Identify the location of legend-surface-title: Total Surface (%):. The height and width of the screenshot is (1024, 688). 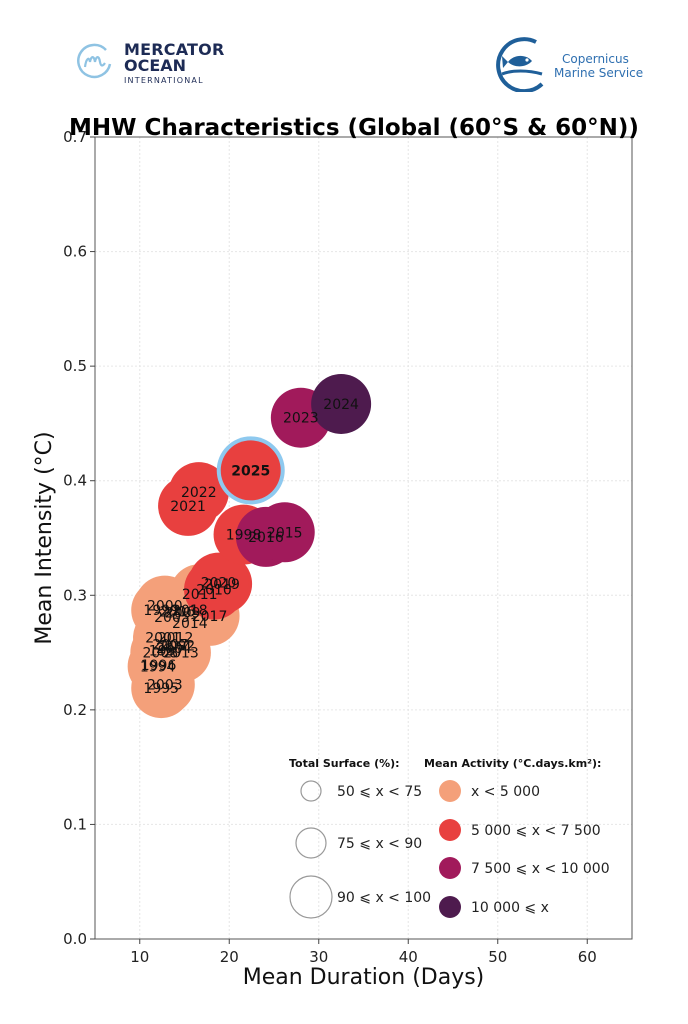
(344, 763).